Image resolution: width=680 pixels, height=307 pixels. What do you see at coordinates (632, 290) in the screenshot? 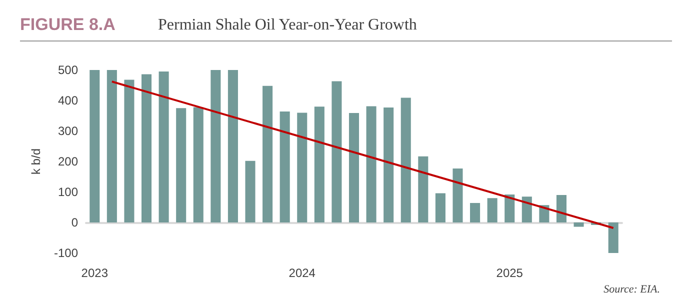
I see `source-note: Source: EIA.` at bounding box center [632, 290].